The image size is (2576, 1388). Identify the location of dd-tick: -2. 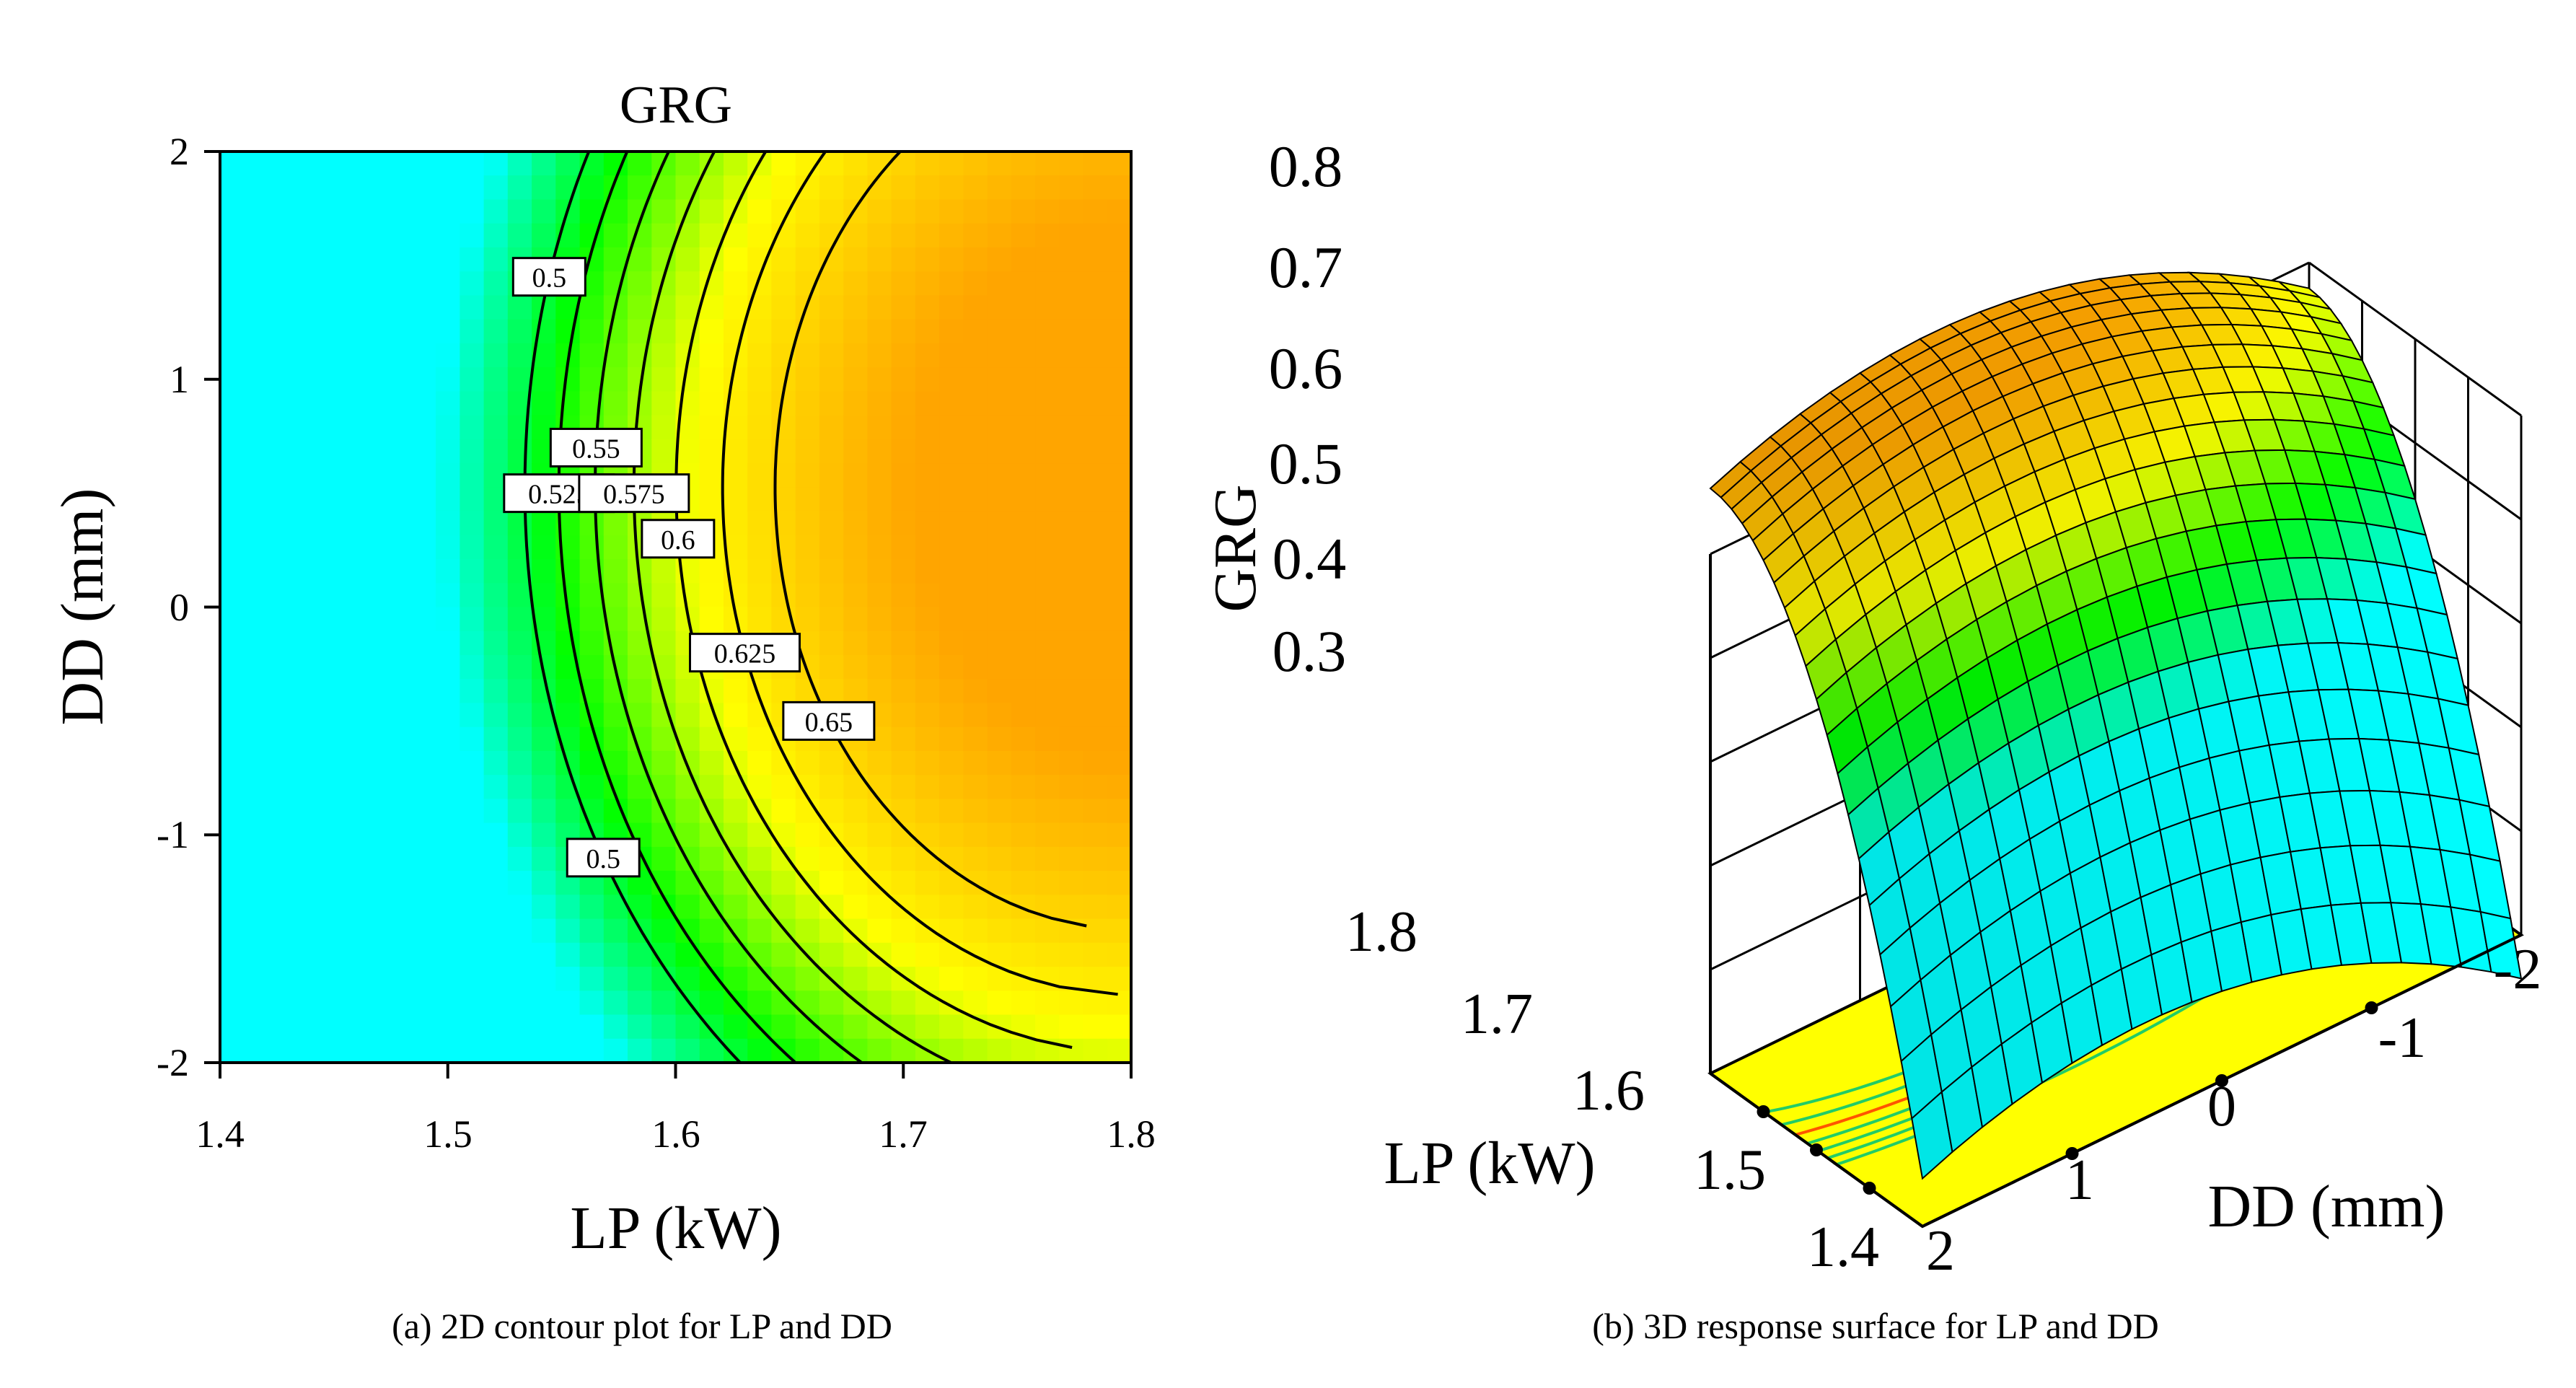
(2518, 969).